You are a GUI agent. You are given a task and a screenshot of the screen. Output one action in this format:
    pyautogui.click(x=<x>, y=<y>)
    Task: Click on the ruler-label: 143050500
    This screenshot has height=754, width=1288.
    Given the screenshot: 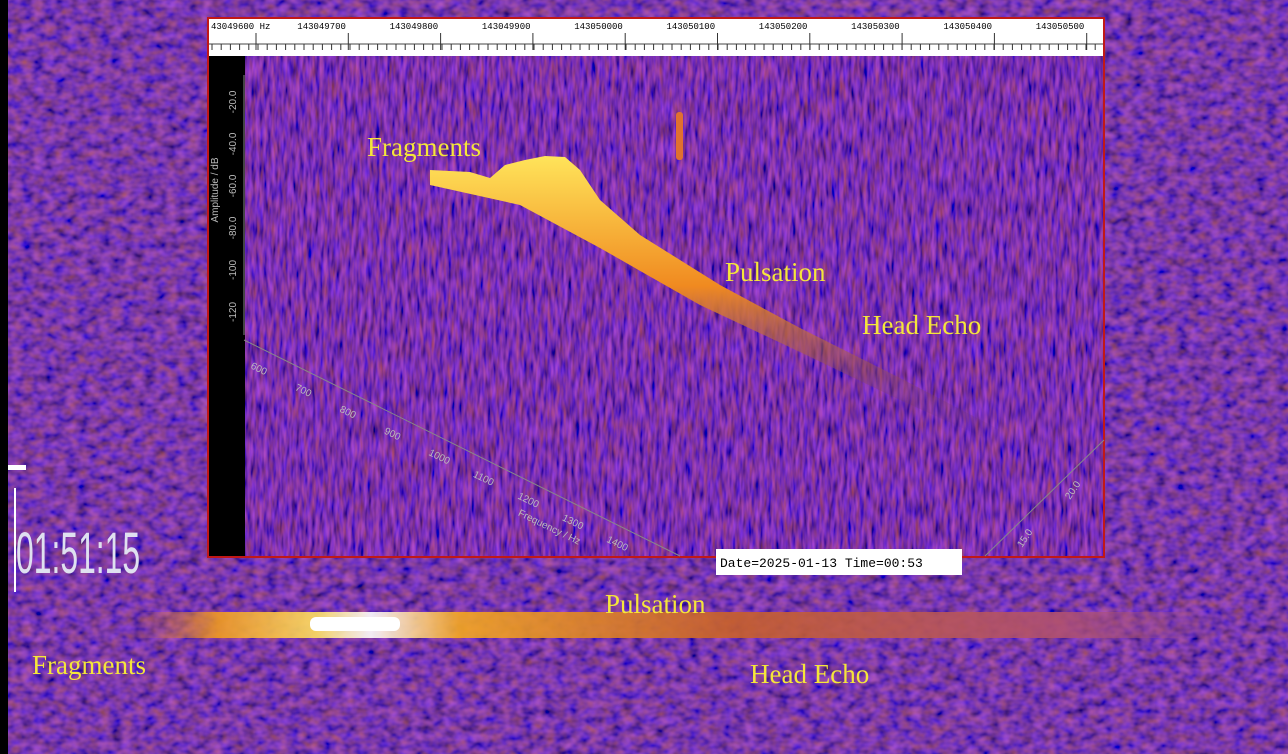 What is the action you would take?
    pyautogui.click(x=1060, y=27)
    